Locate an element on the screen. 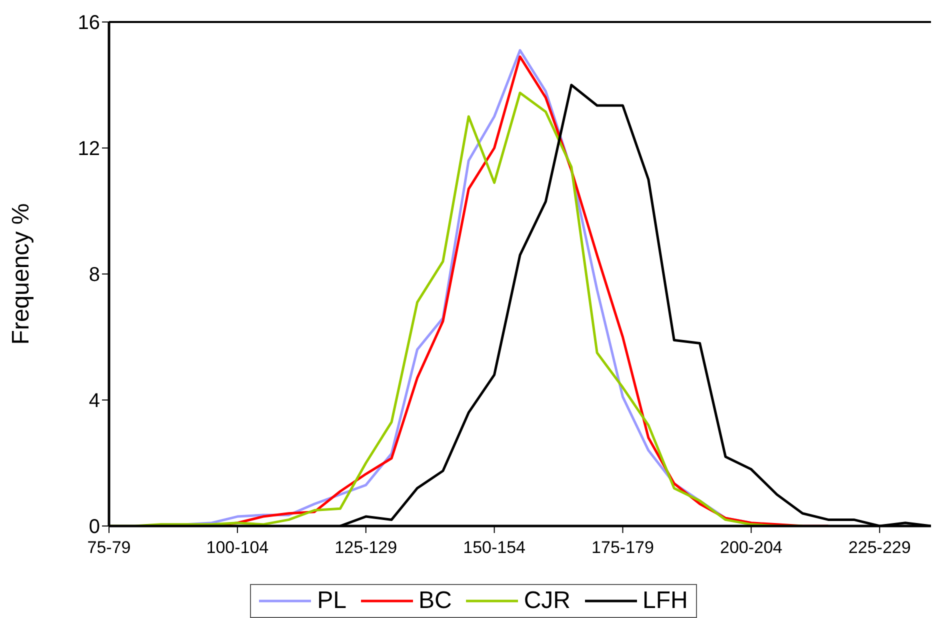 The width and height of the screenshot is (933, 618). x-tick-label: 175-179 is located at coordinates (623, 548).